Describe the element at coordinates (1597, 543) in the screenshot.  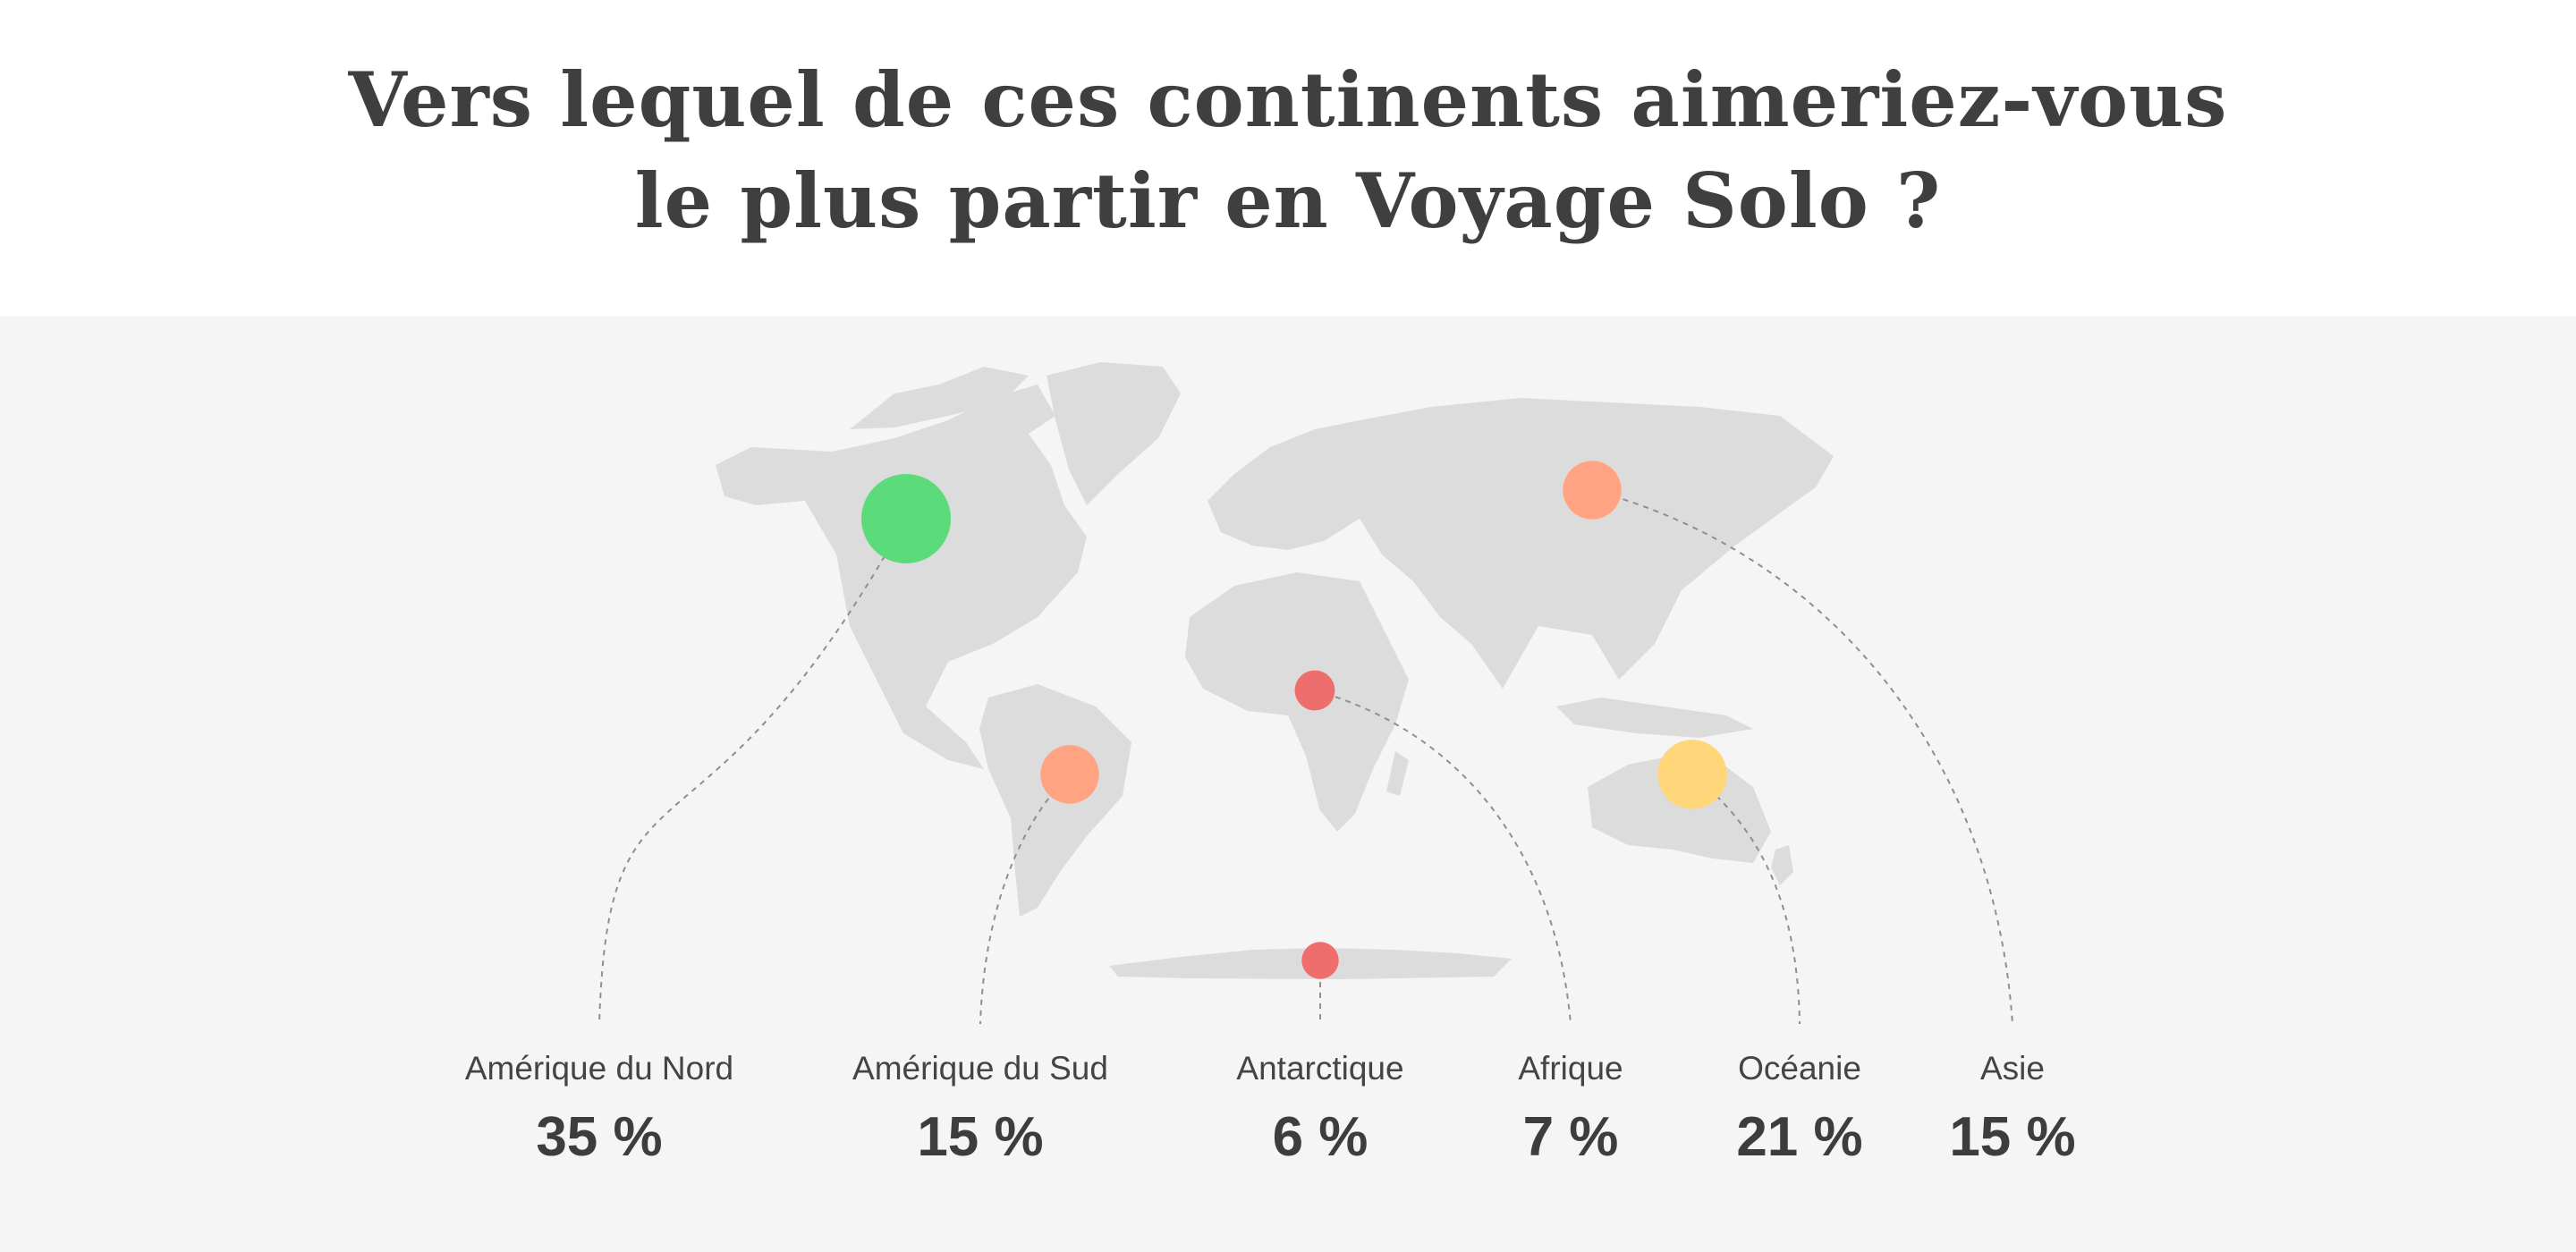
I see `landmass-asia` at that location.